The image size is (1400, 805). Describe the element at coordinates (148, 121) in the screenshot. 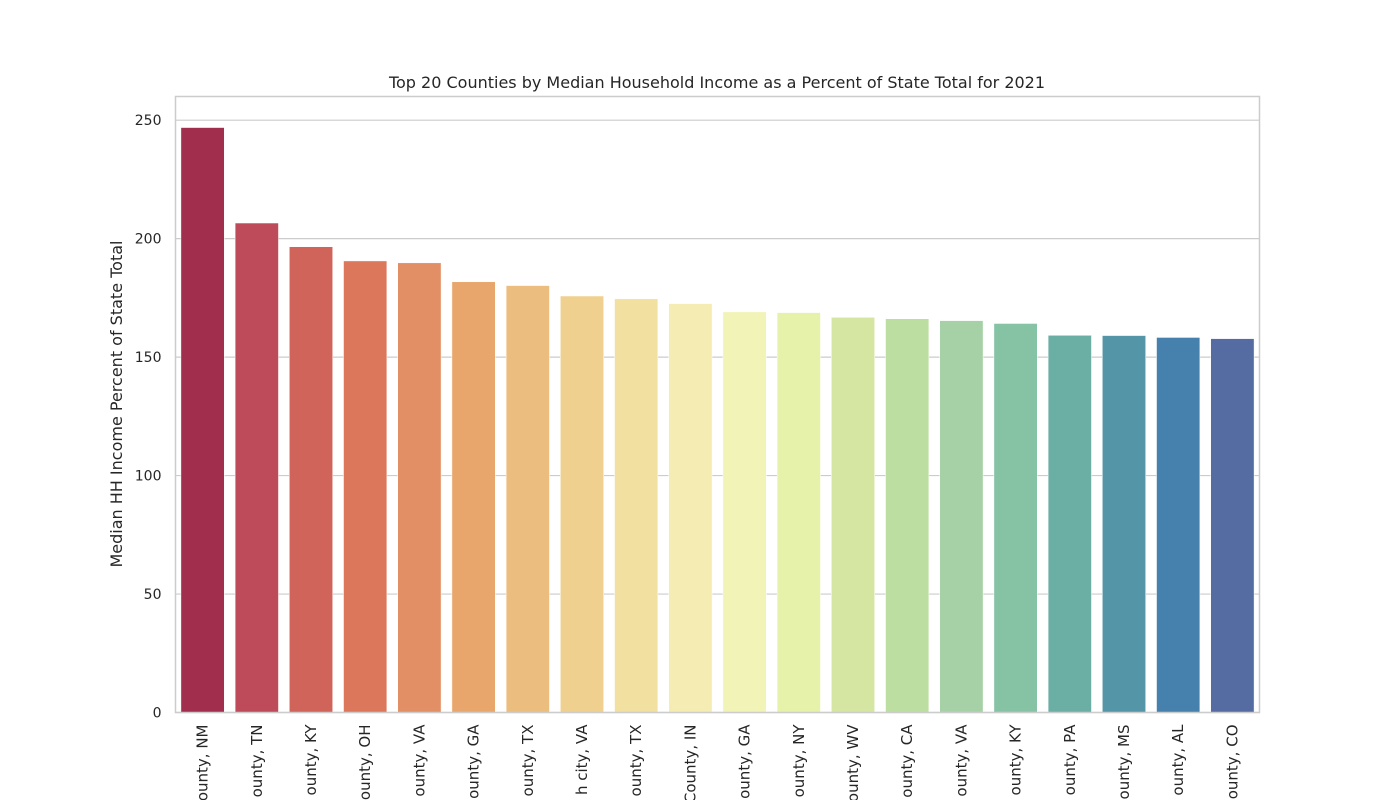

I see `y-tick-label: 250` at that location.